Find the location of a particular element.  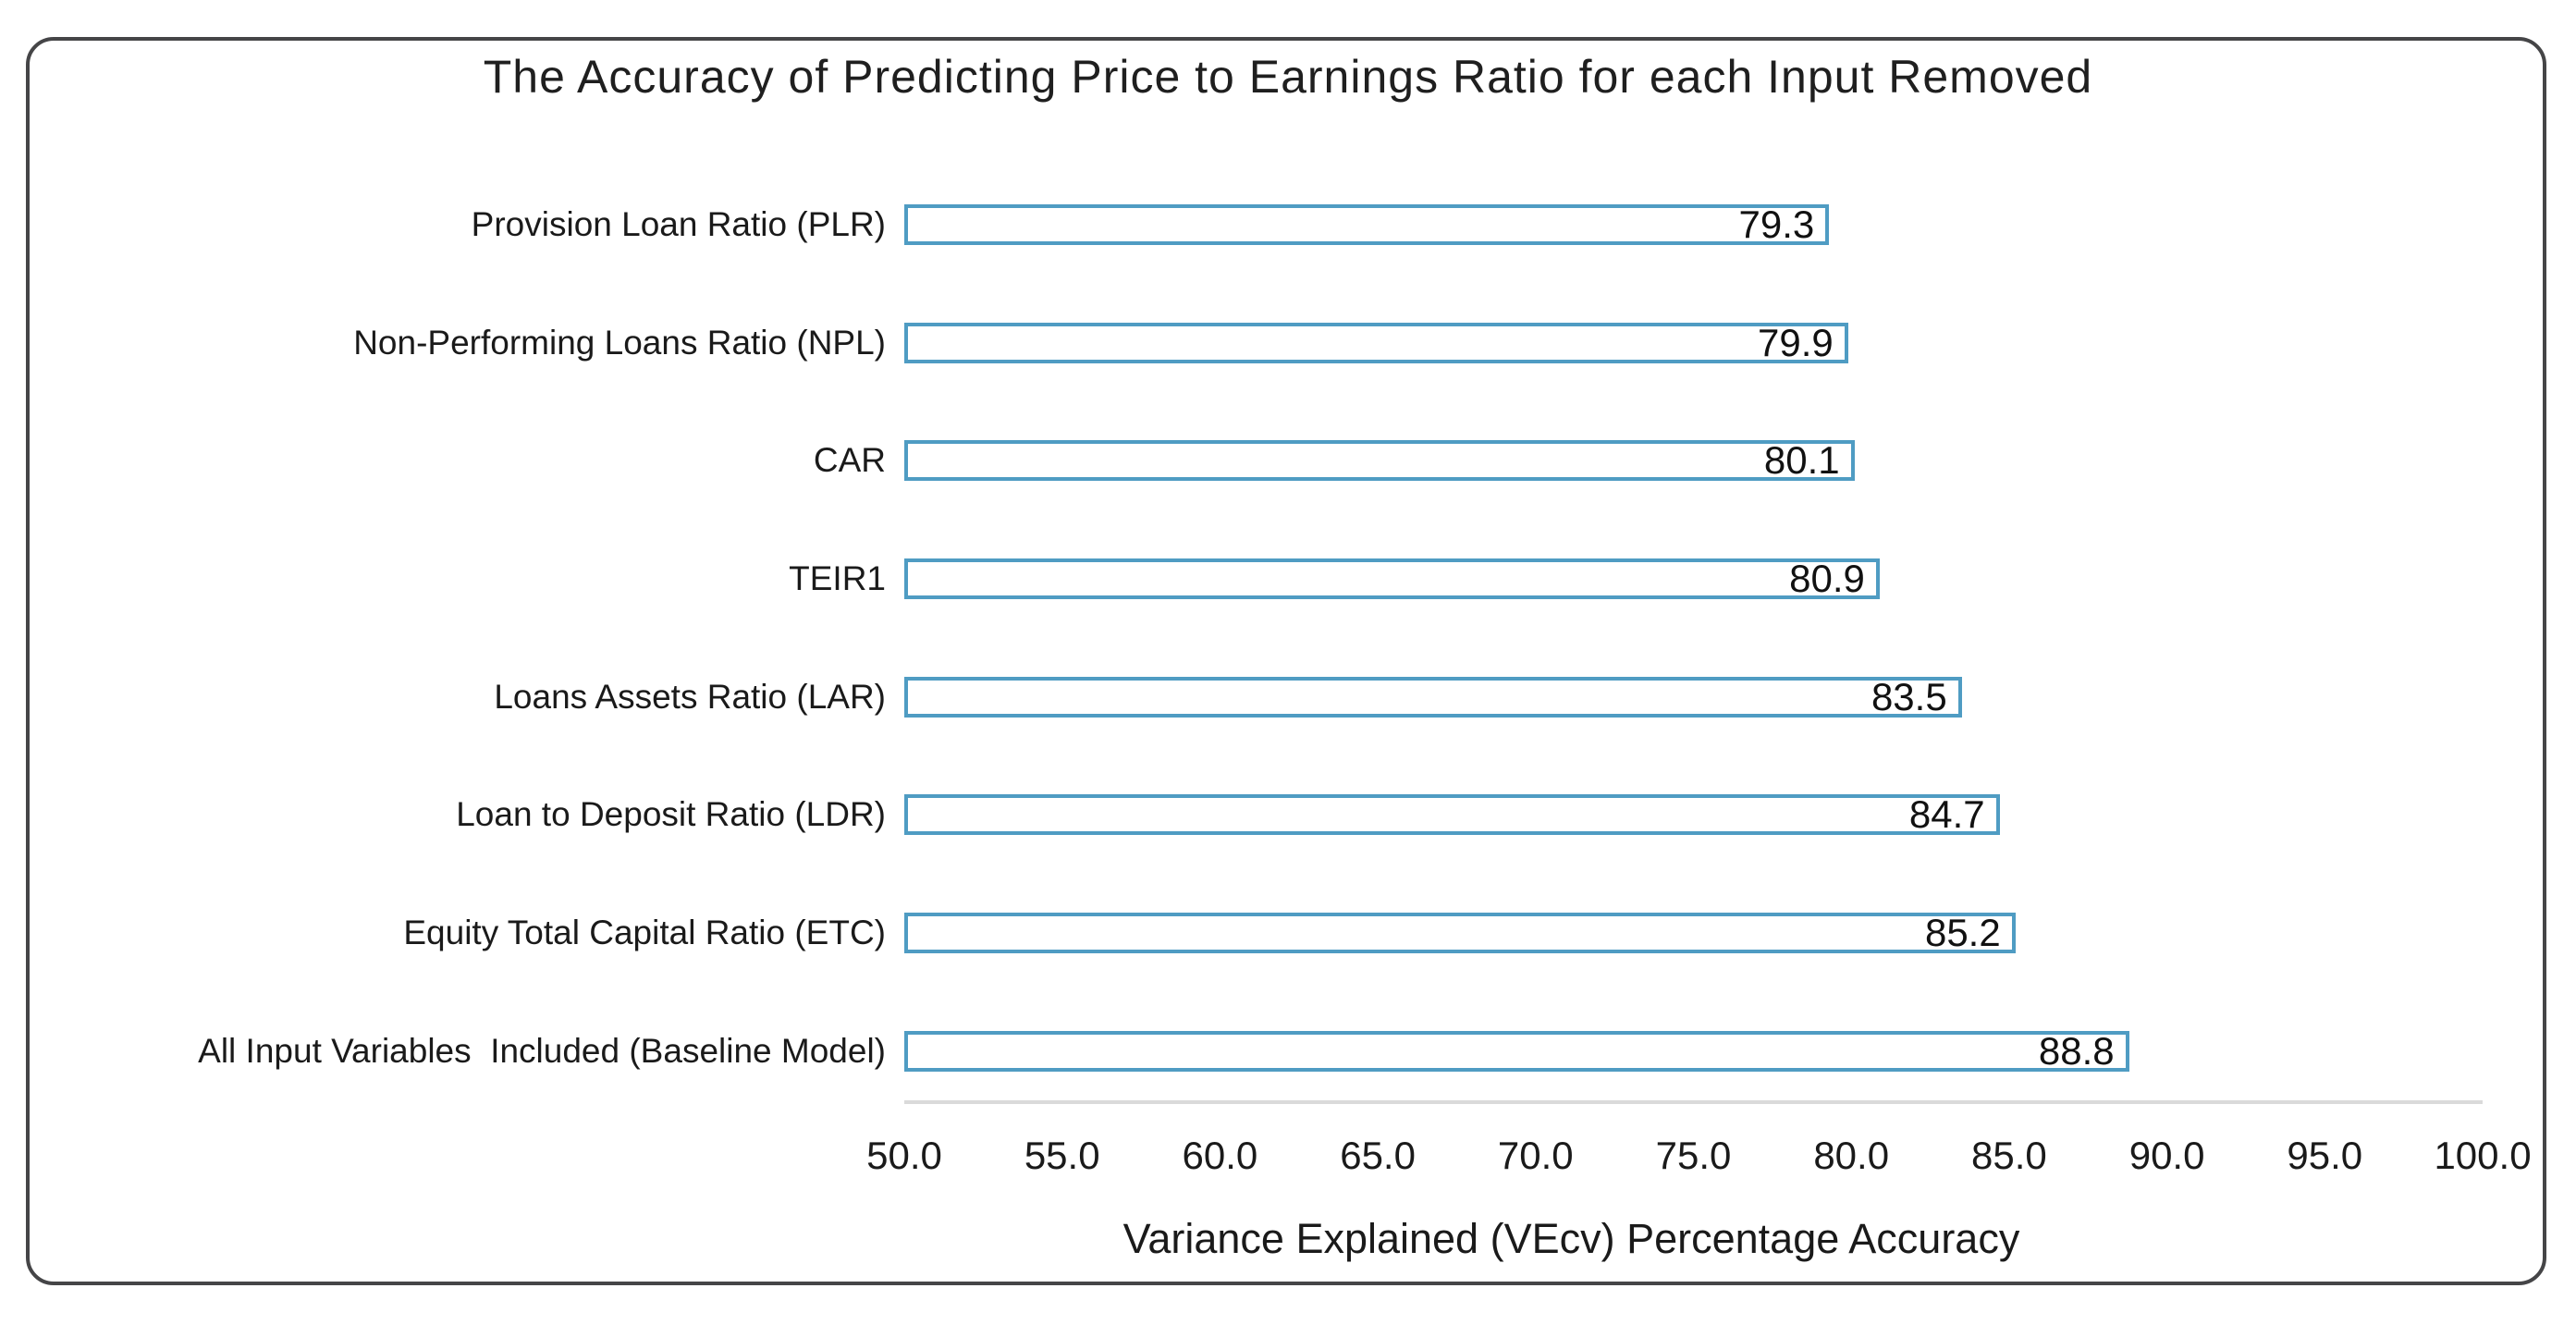

bar: 80.1 is located at coordinates (1379, 461).